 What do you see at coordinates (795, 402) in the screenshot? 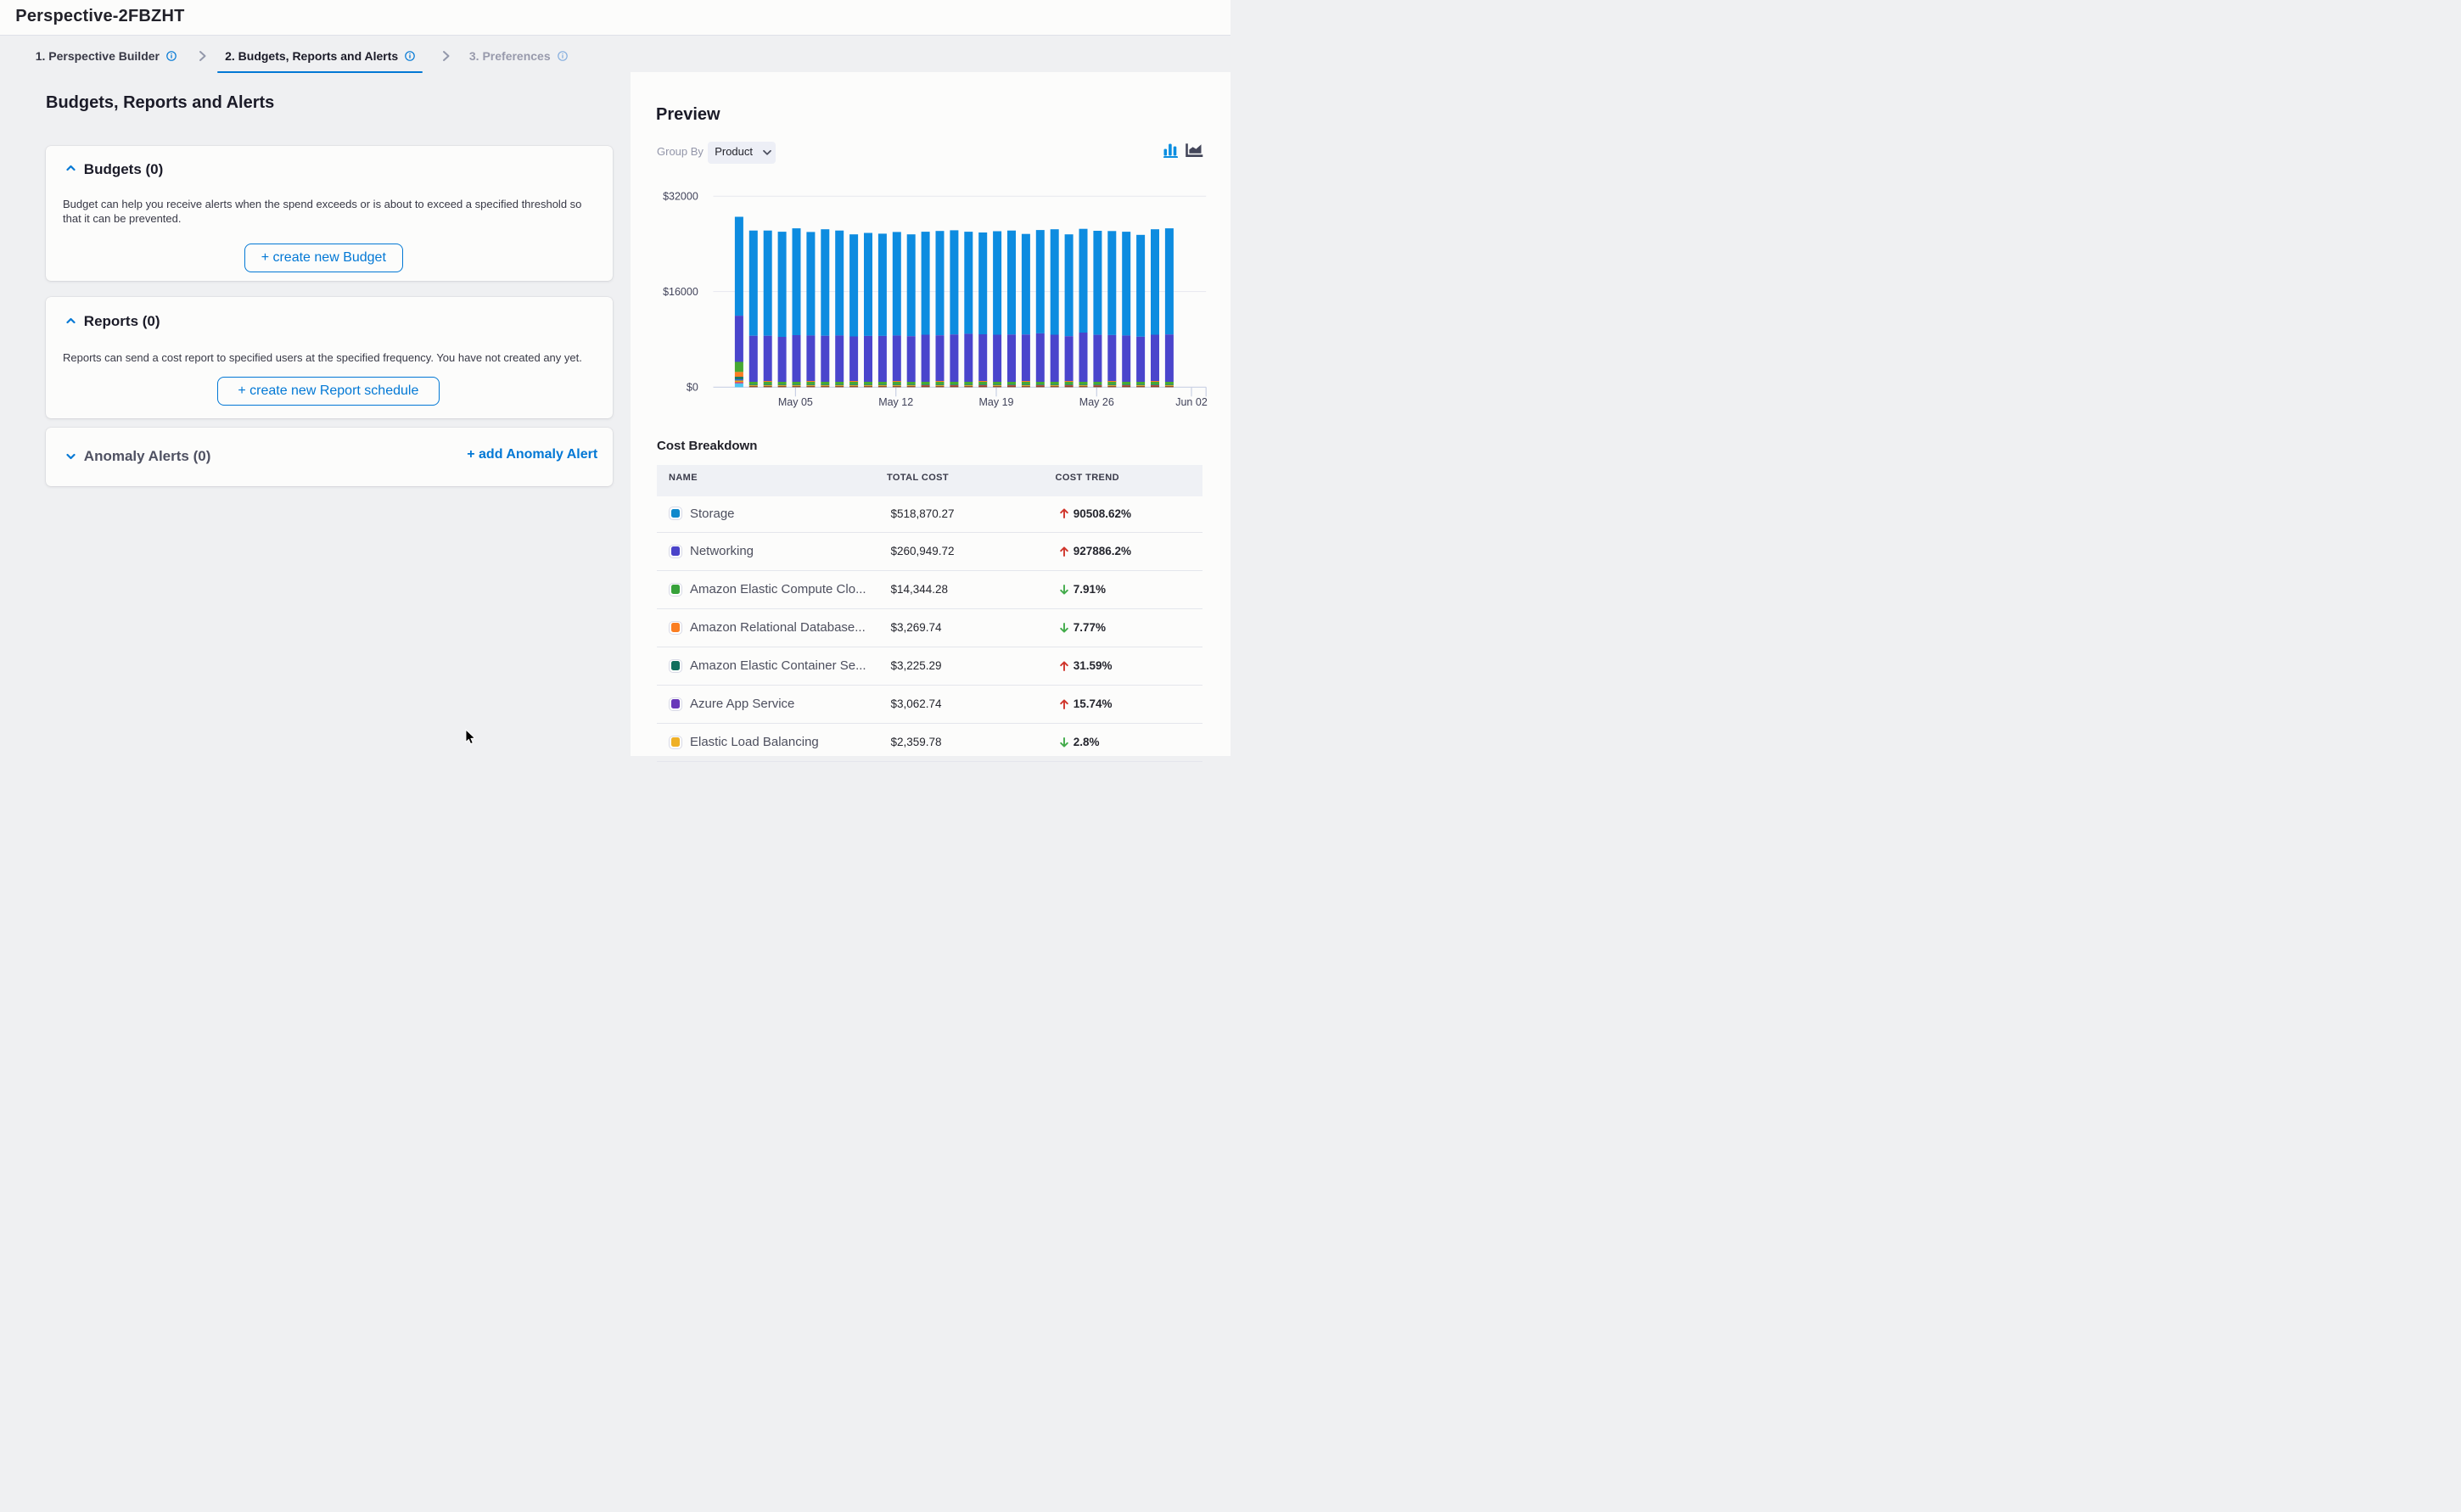
I see `svg-text: May 05` at bounding box center [795, 402].